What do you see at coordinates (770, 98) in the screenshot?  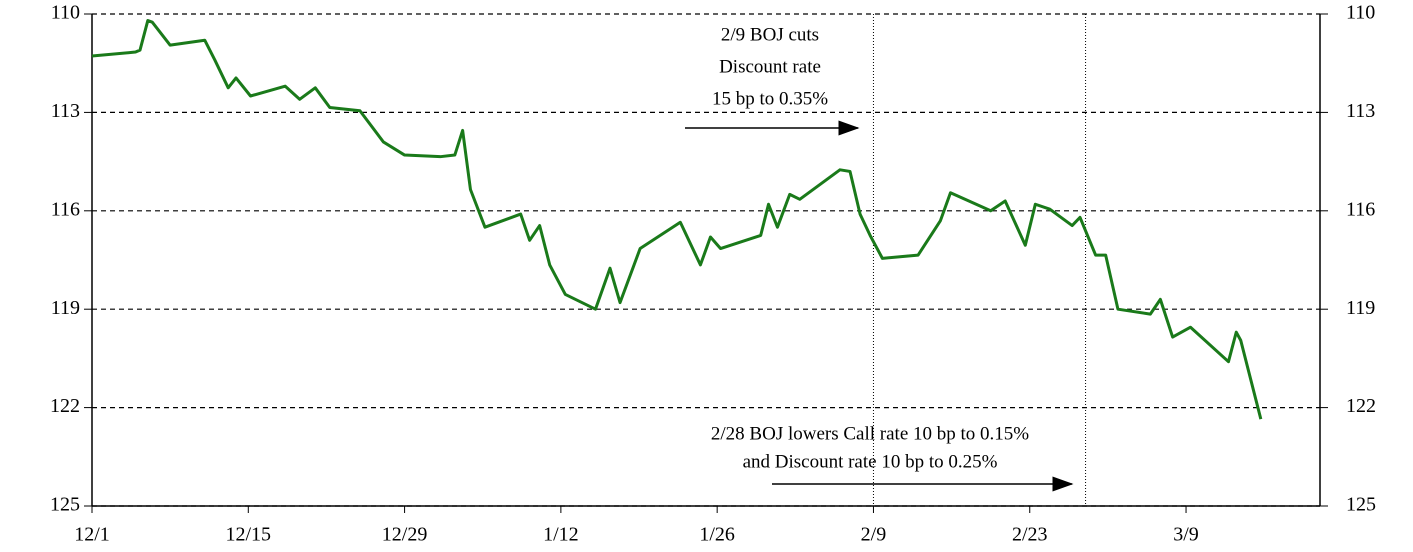 I see `annotation: 15 bp to 0.35%` at bounding box center [770, 98].